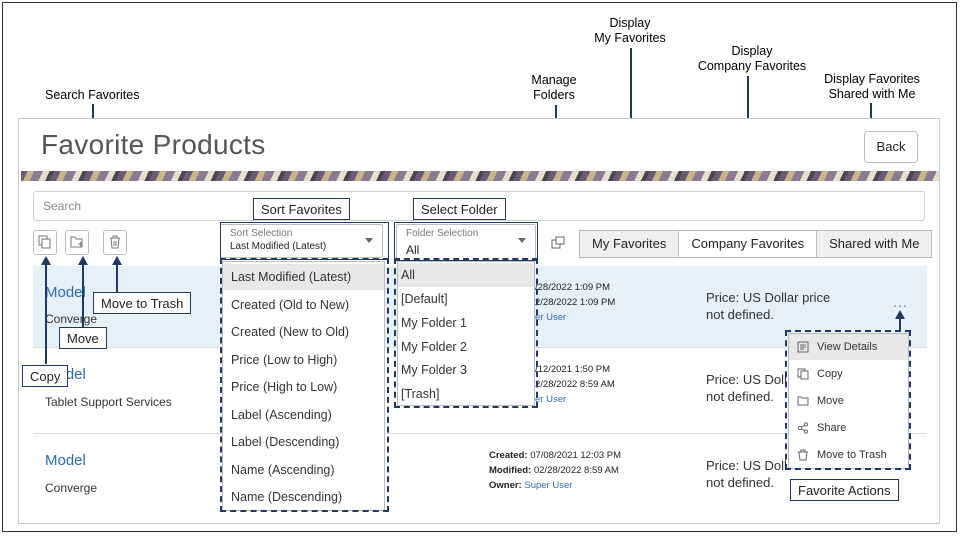 The height and width of the screenshot is (536, 961). I want to click on sort-option: Price (High to Low), so click(284, 387).